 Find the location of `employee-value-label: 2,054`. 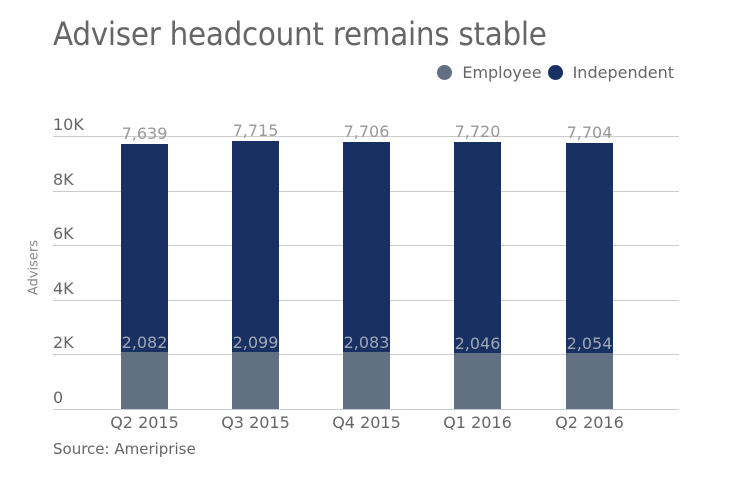

employee-value-label: 2,054 is located at coordinates (589, 343).